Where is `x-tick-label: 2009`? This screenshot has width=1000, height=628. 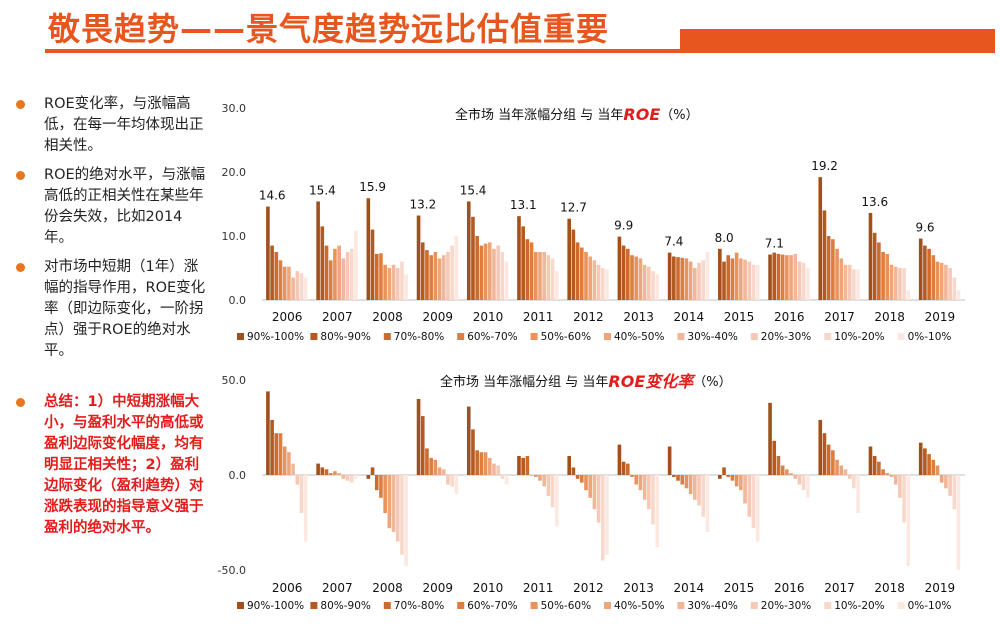 x-tick-label: 2009 is located at coordinates (437, 317).